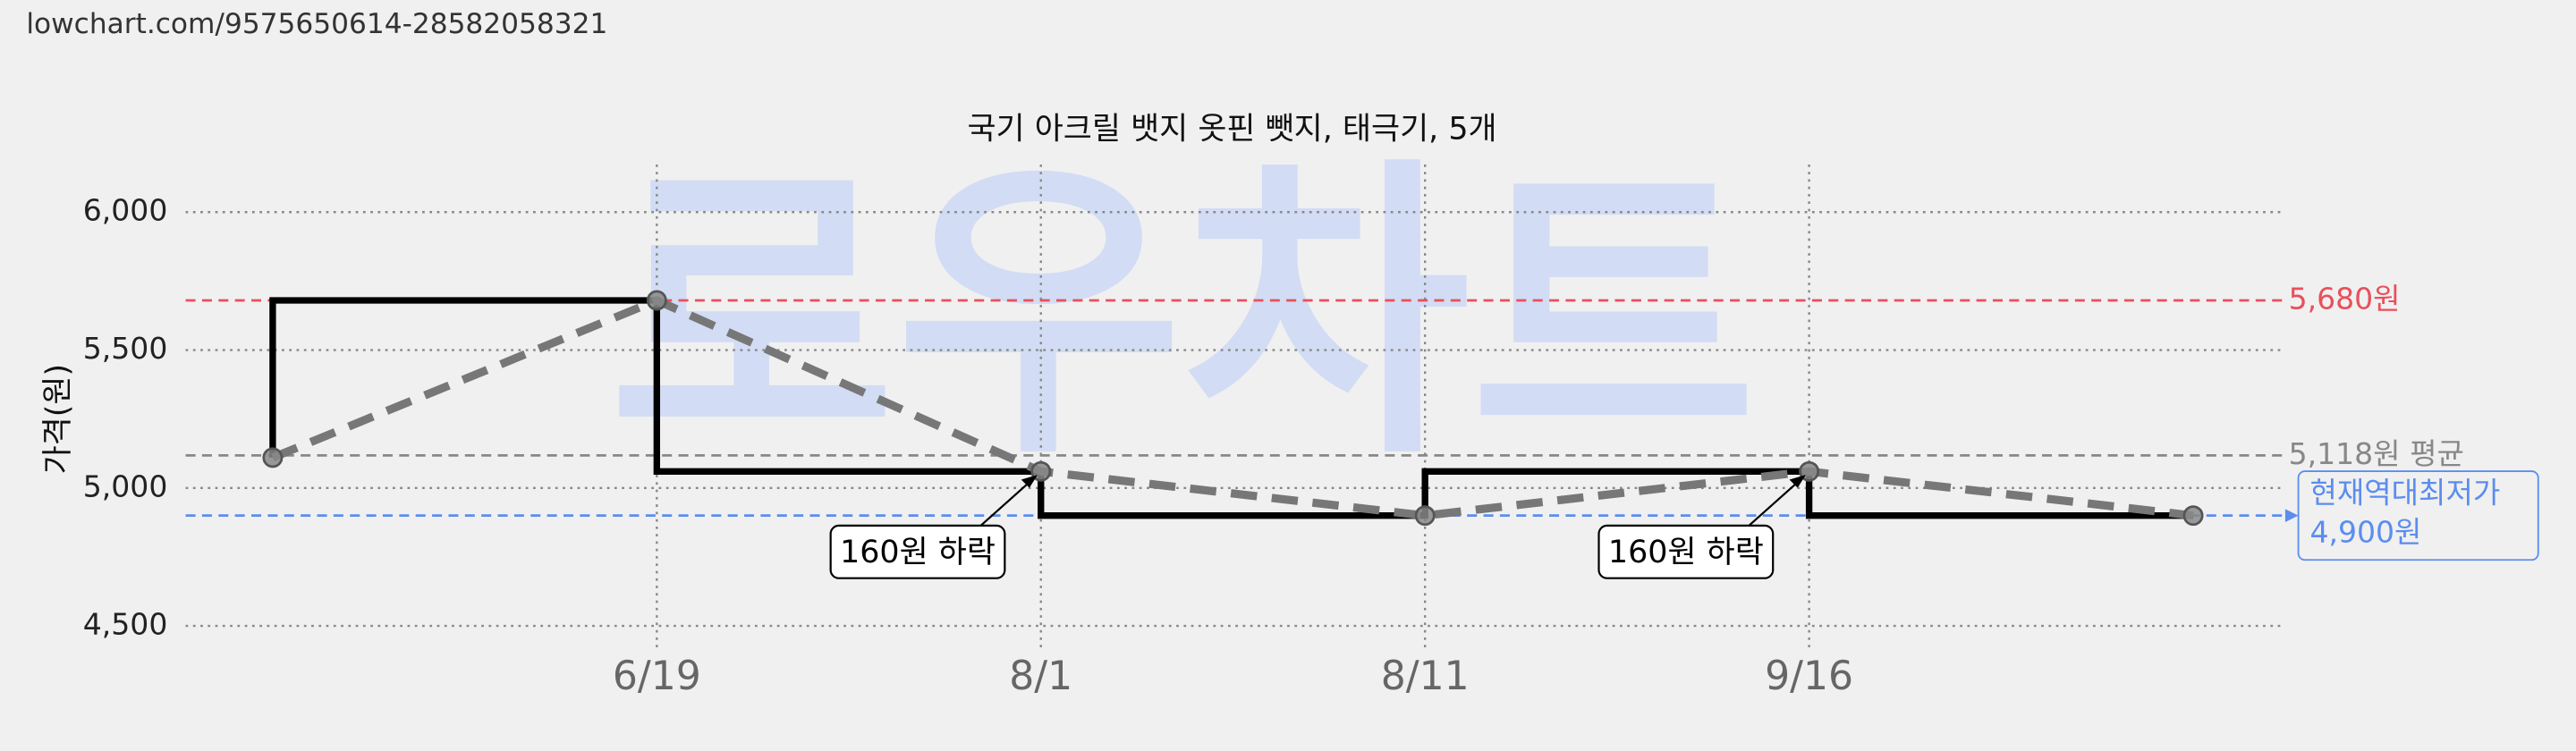 This screenshot has height=751, width=2576. I want to click on min-price-value: 4,900원, so click(2365, 531).